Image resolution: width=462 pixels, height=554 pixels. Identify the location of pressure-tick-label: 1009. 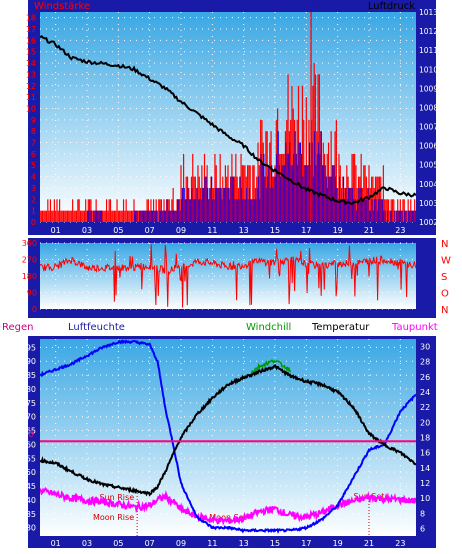
(428, 88).